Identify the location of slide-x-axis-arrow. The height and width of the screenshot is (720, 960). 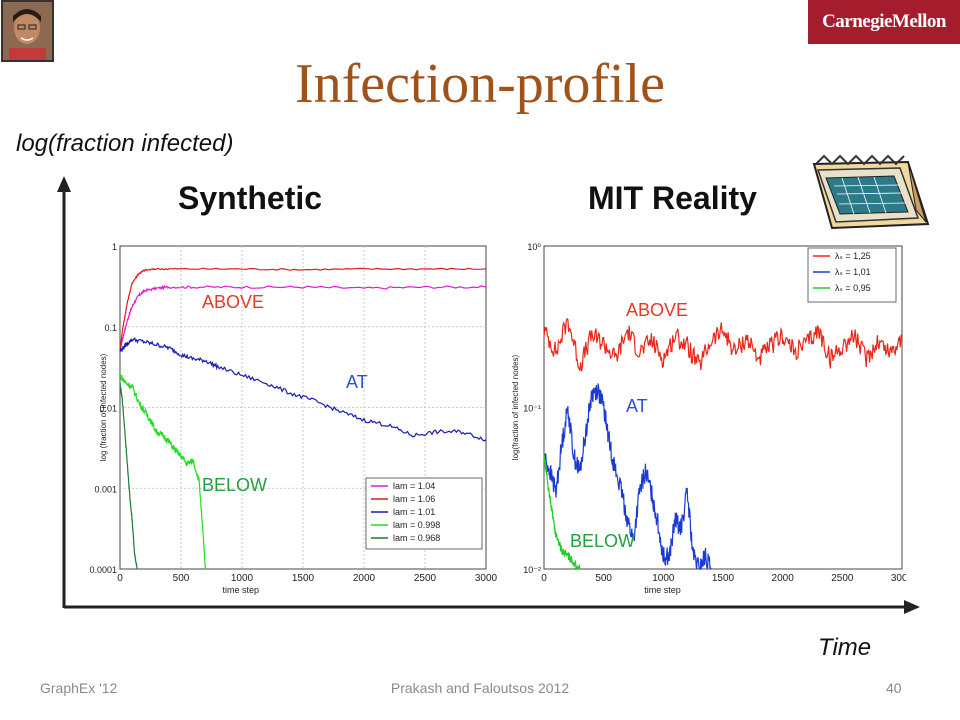
(912, 607).